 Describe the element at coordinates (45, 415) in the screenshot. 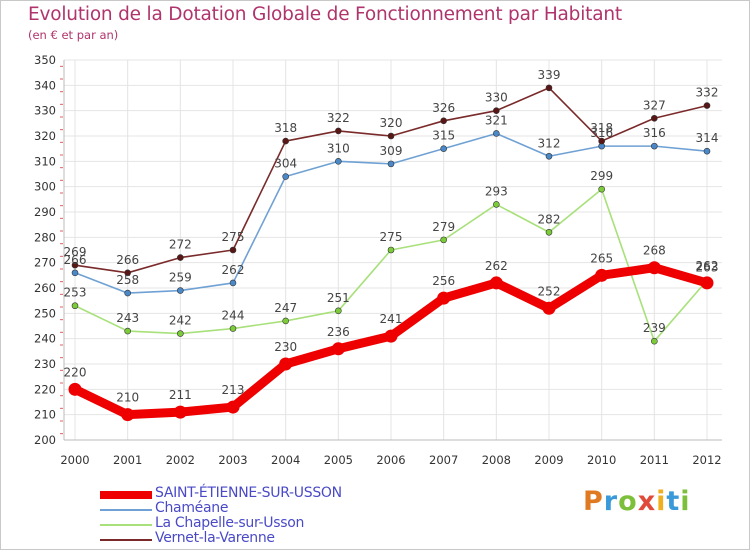

I see `y-tick-label: 210` at that location.